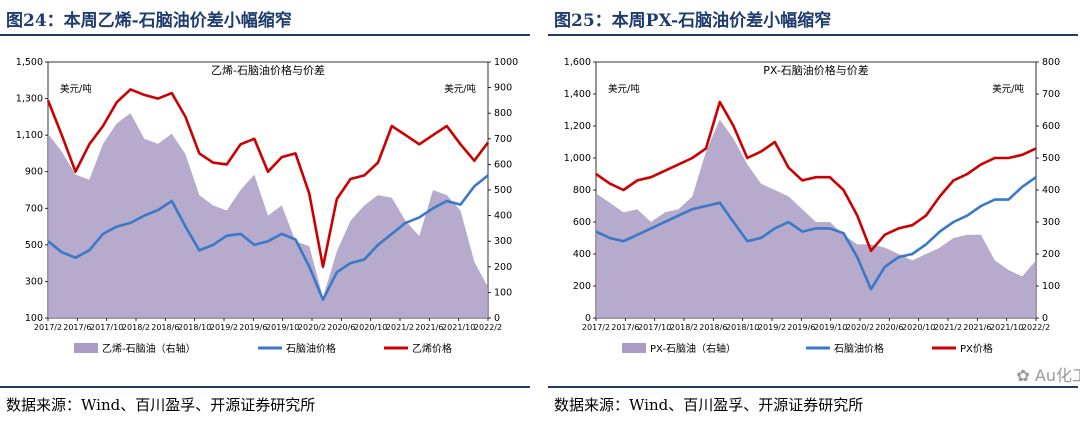 The width and height of the screenshot is (1080, 422). I want to click on legend-item: 乙烯-石脑油（右轴）, so click(135, 348).